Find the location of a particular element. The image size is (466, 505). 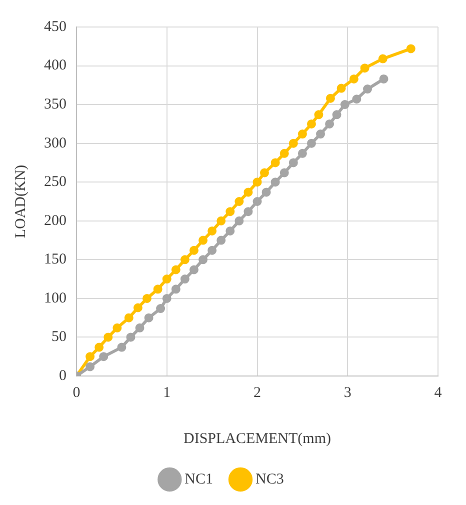

x-axis-title: DISPLACEMENT(mm) is located at coordinates (257, 438).